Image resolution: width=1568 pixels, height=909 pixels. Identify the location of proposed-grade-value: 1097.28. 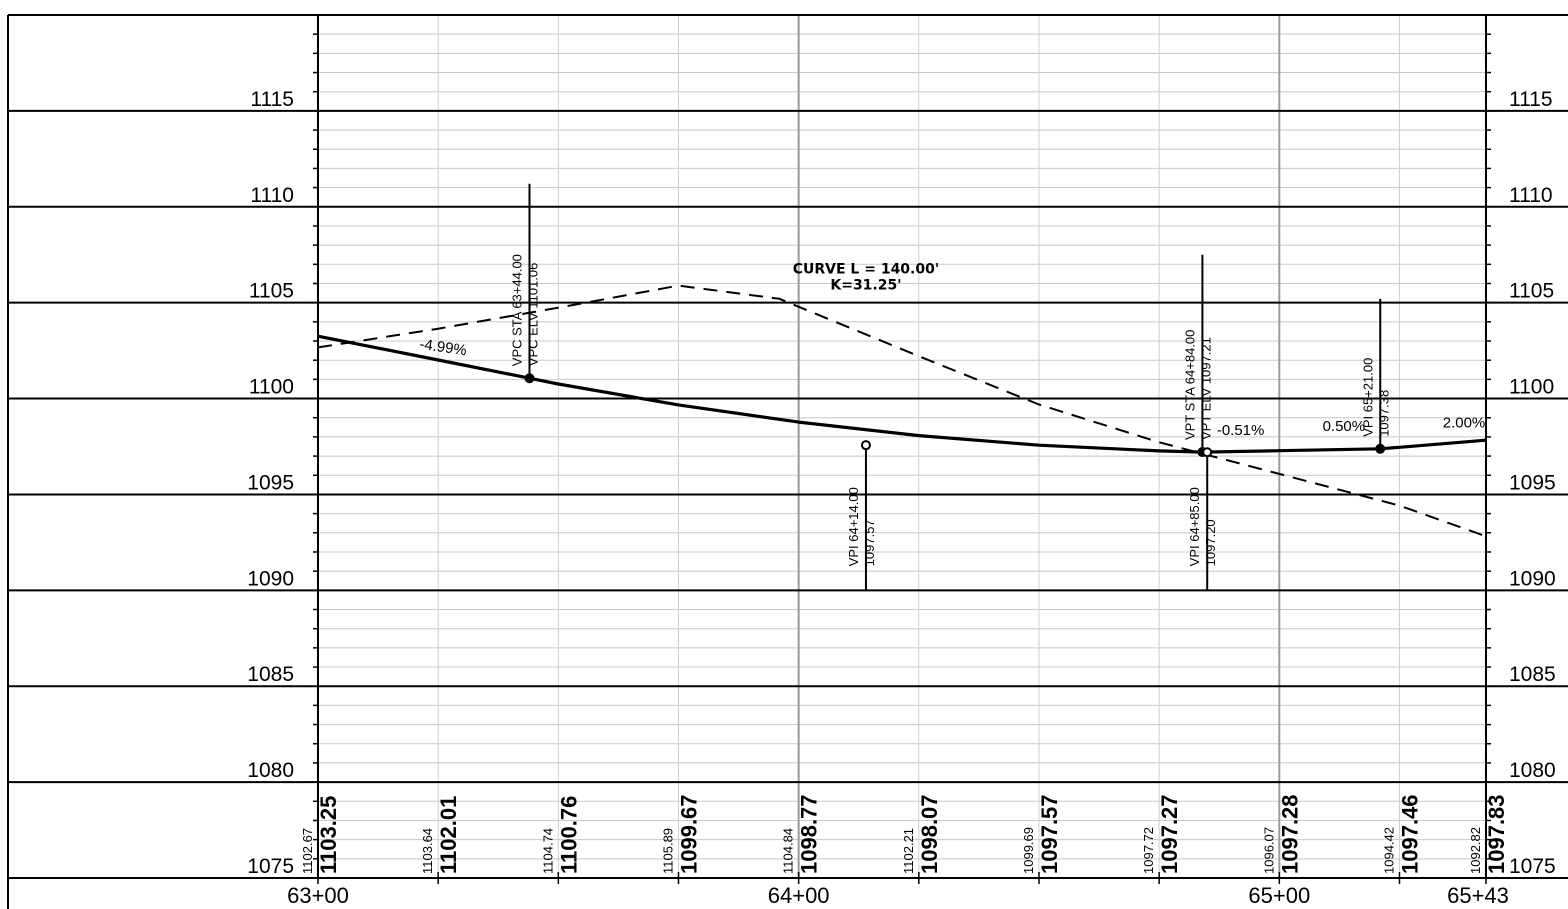
(1289, 834).